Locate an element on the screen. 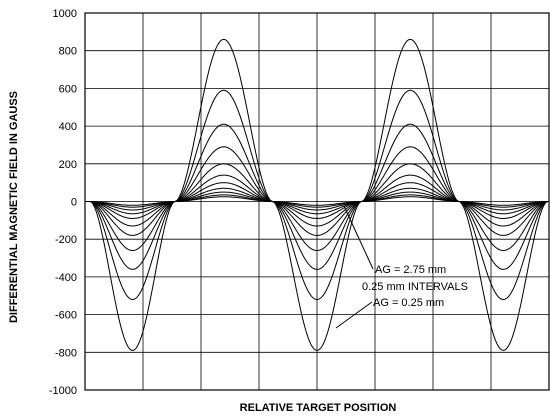  x-axis-label: RELATIVE TARGET POSITION is located at coordinates (318, 408).